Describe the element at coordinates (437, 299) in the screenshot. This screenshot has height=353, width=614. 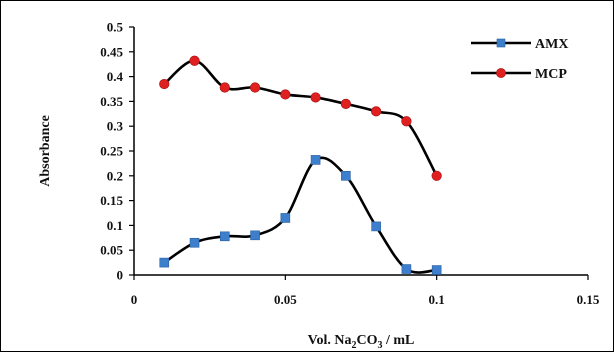
I see `x-tick-label: 0.1` at that location.